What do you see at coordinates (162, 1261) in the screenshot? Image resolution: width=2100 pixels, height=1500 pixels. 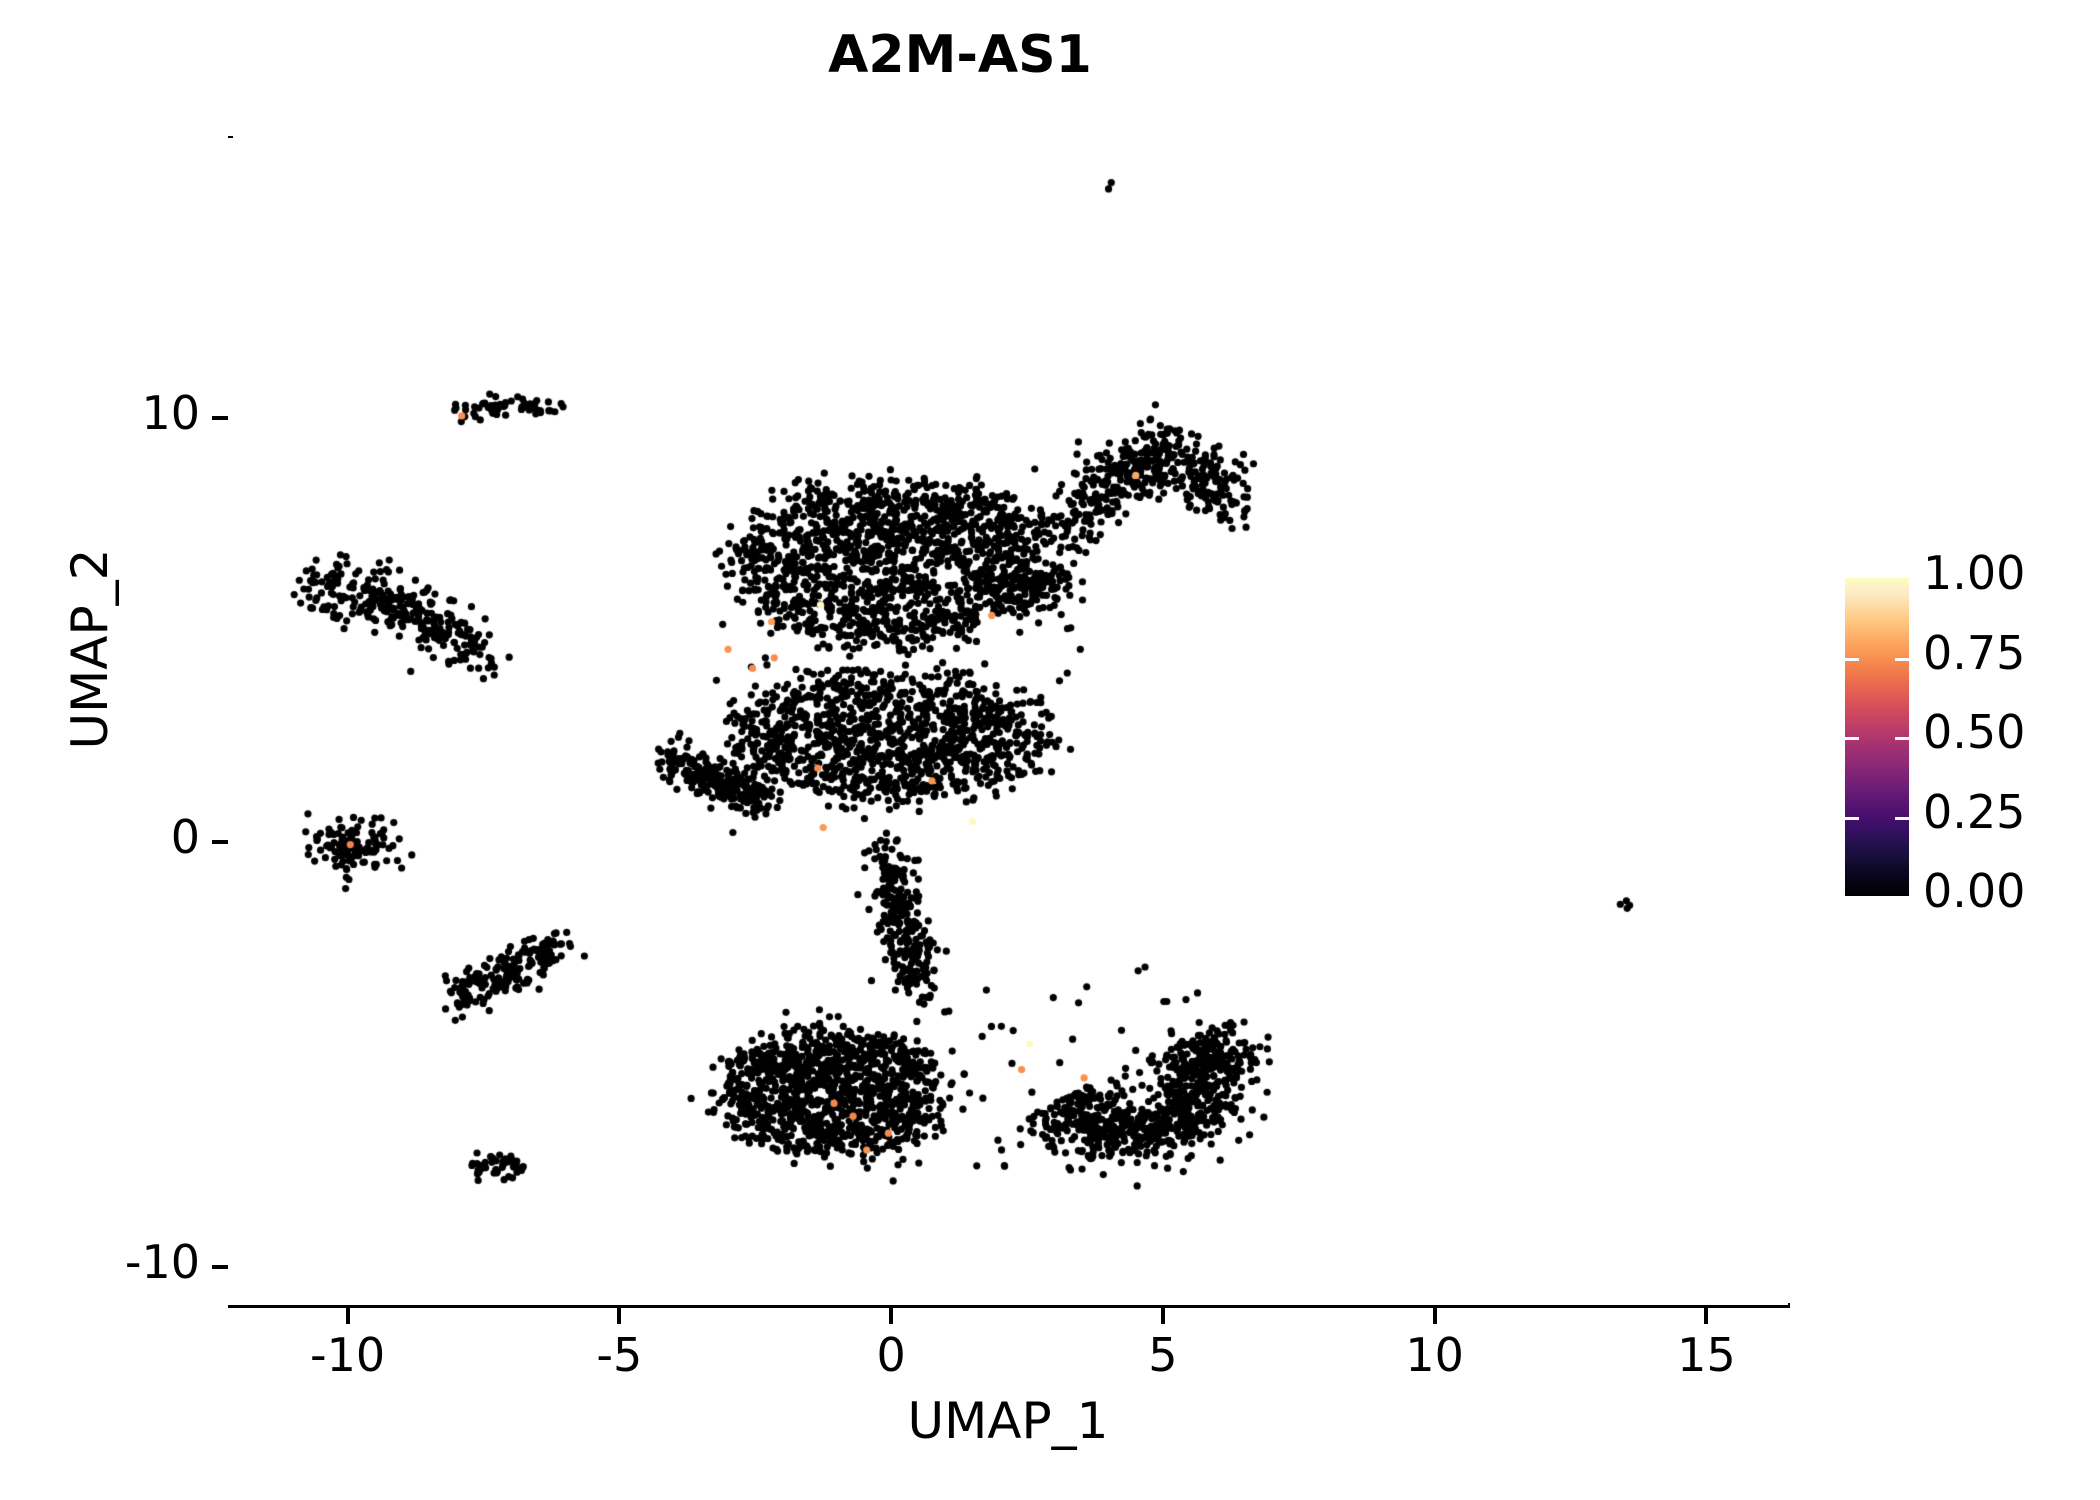 I see `y-tick-label: -10` at bounding box center [162, 1261].